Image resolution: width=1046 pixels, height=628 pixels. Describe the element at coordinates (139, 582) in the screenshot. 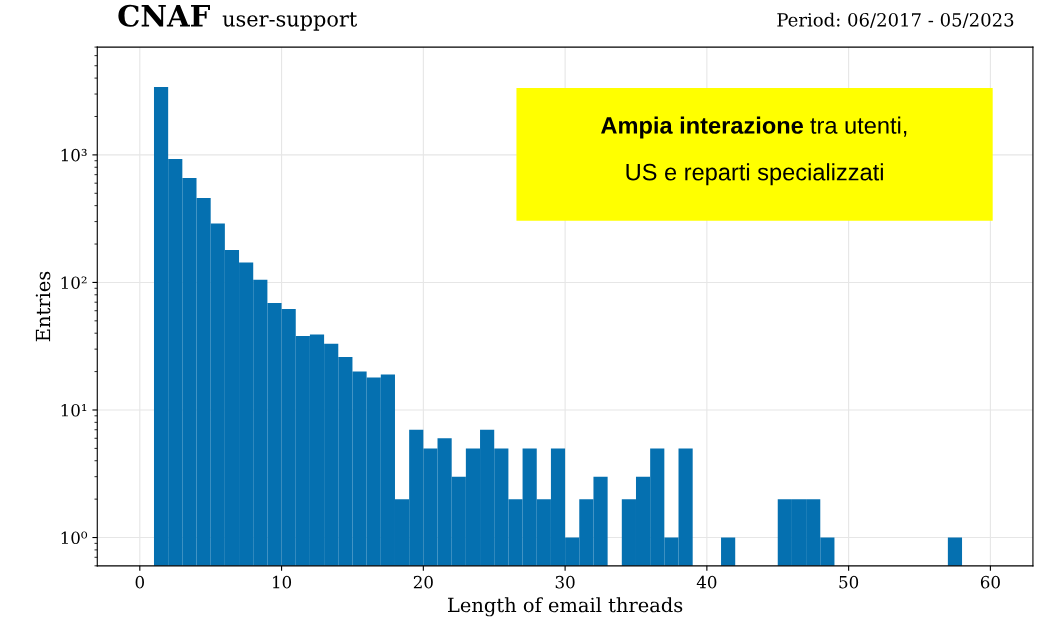

I see `x-tick-label: 0` at that location.